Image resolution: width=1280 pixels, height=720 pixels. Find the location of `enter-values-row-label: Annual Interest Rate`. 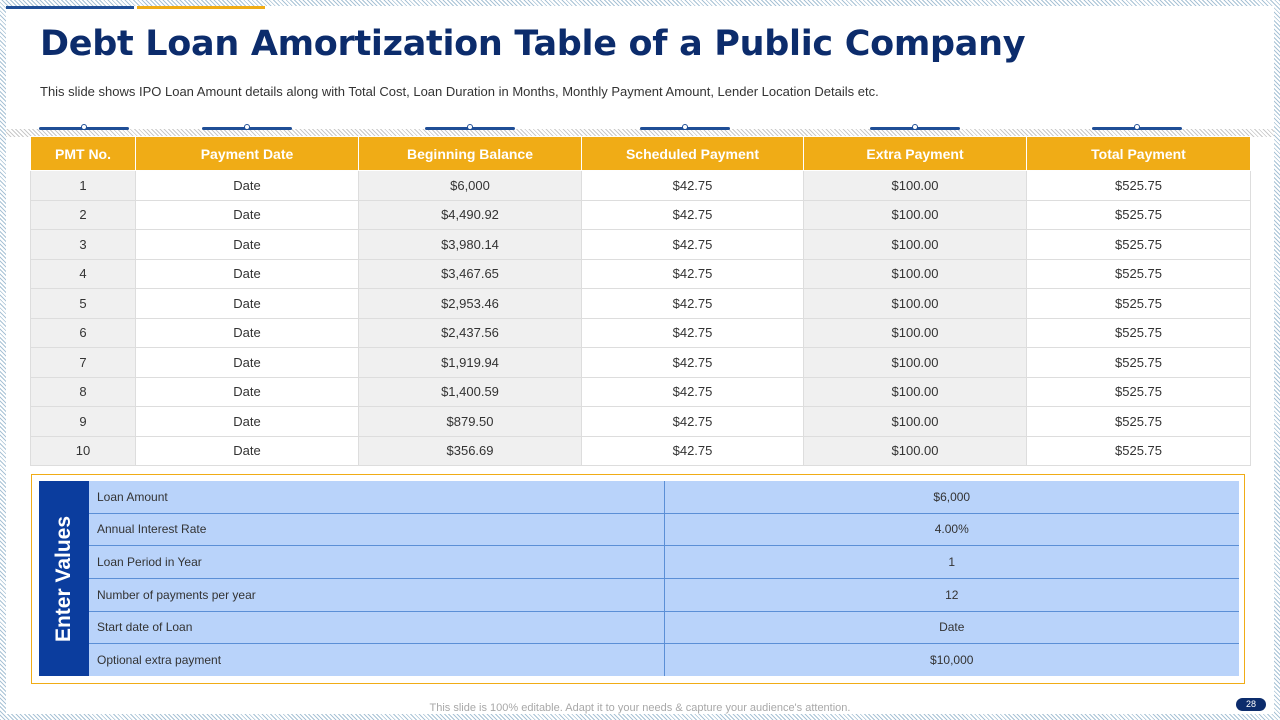

enter-values-row-label: Annual Interest Rate is located at coordinates (377, 530).